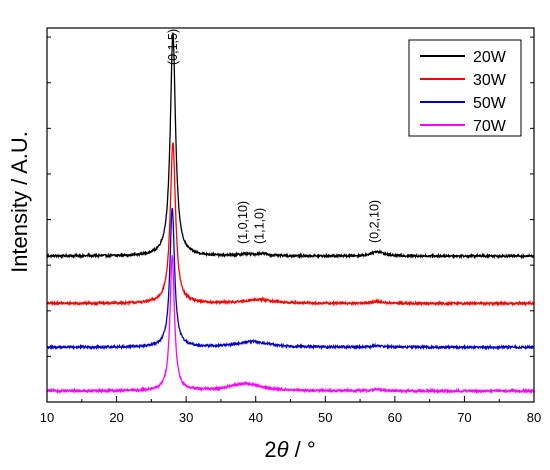 The width and height of the screenshot is (550, 470). What do you see at coordinates (289, 449) in the screenshot?
I see `x-axis-title: 2θ / °` at bounding box center [289, 449].